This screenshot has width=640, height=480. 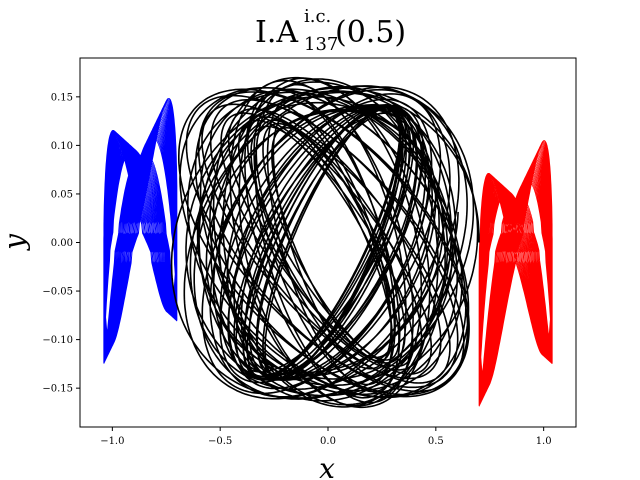 What do you see at coordinates (220, 441) in the screenshot?
I see `x-tick-label: −0.5` at bounding box center [220, 441].